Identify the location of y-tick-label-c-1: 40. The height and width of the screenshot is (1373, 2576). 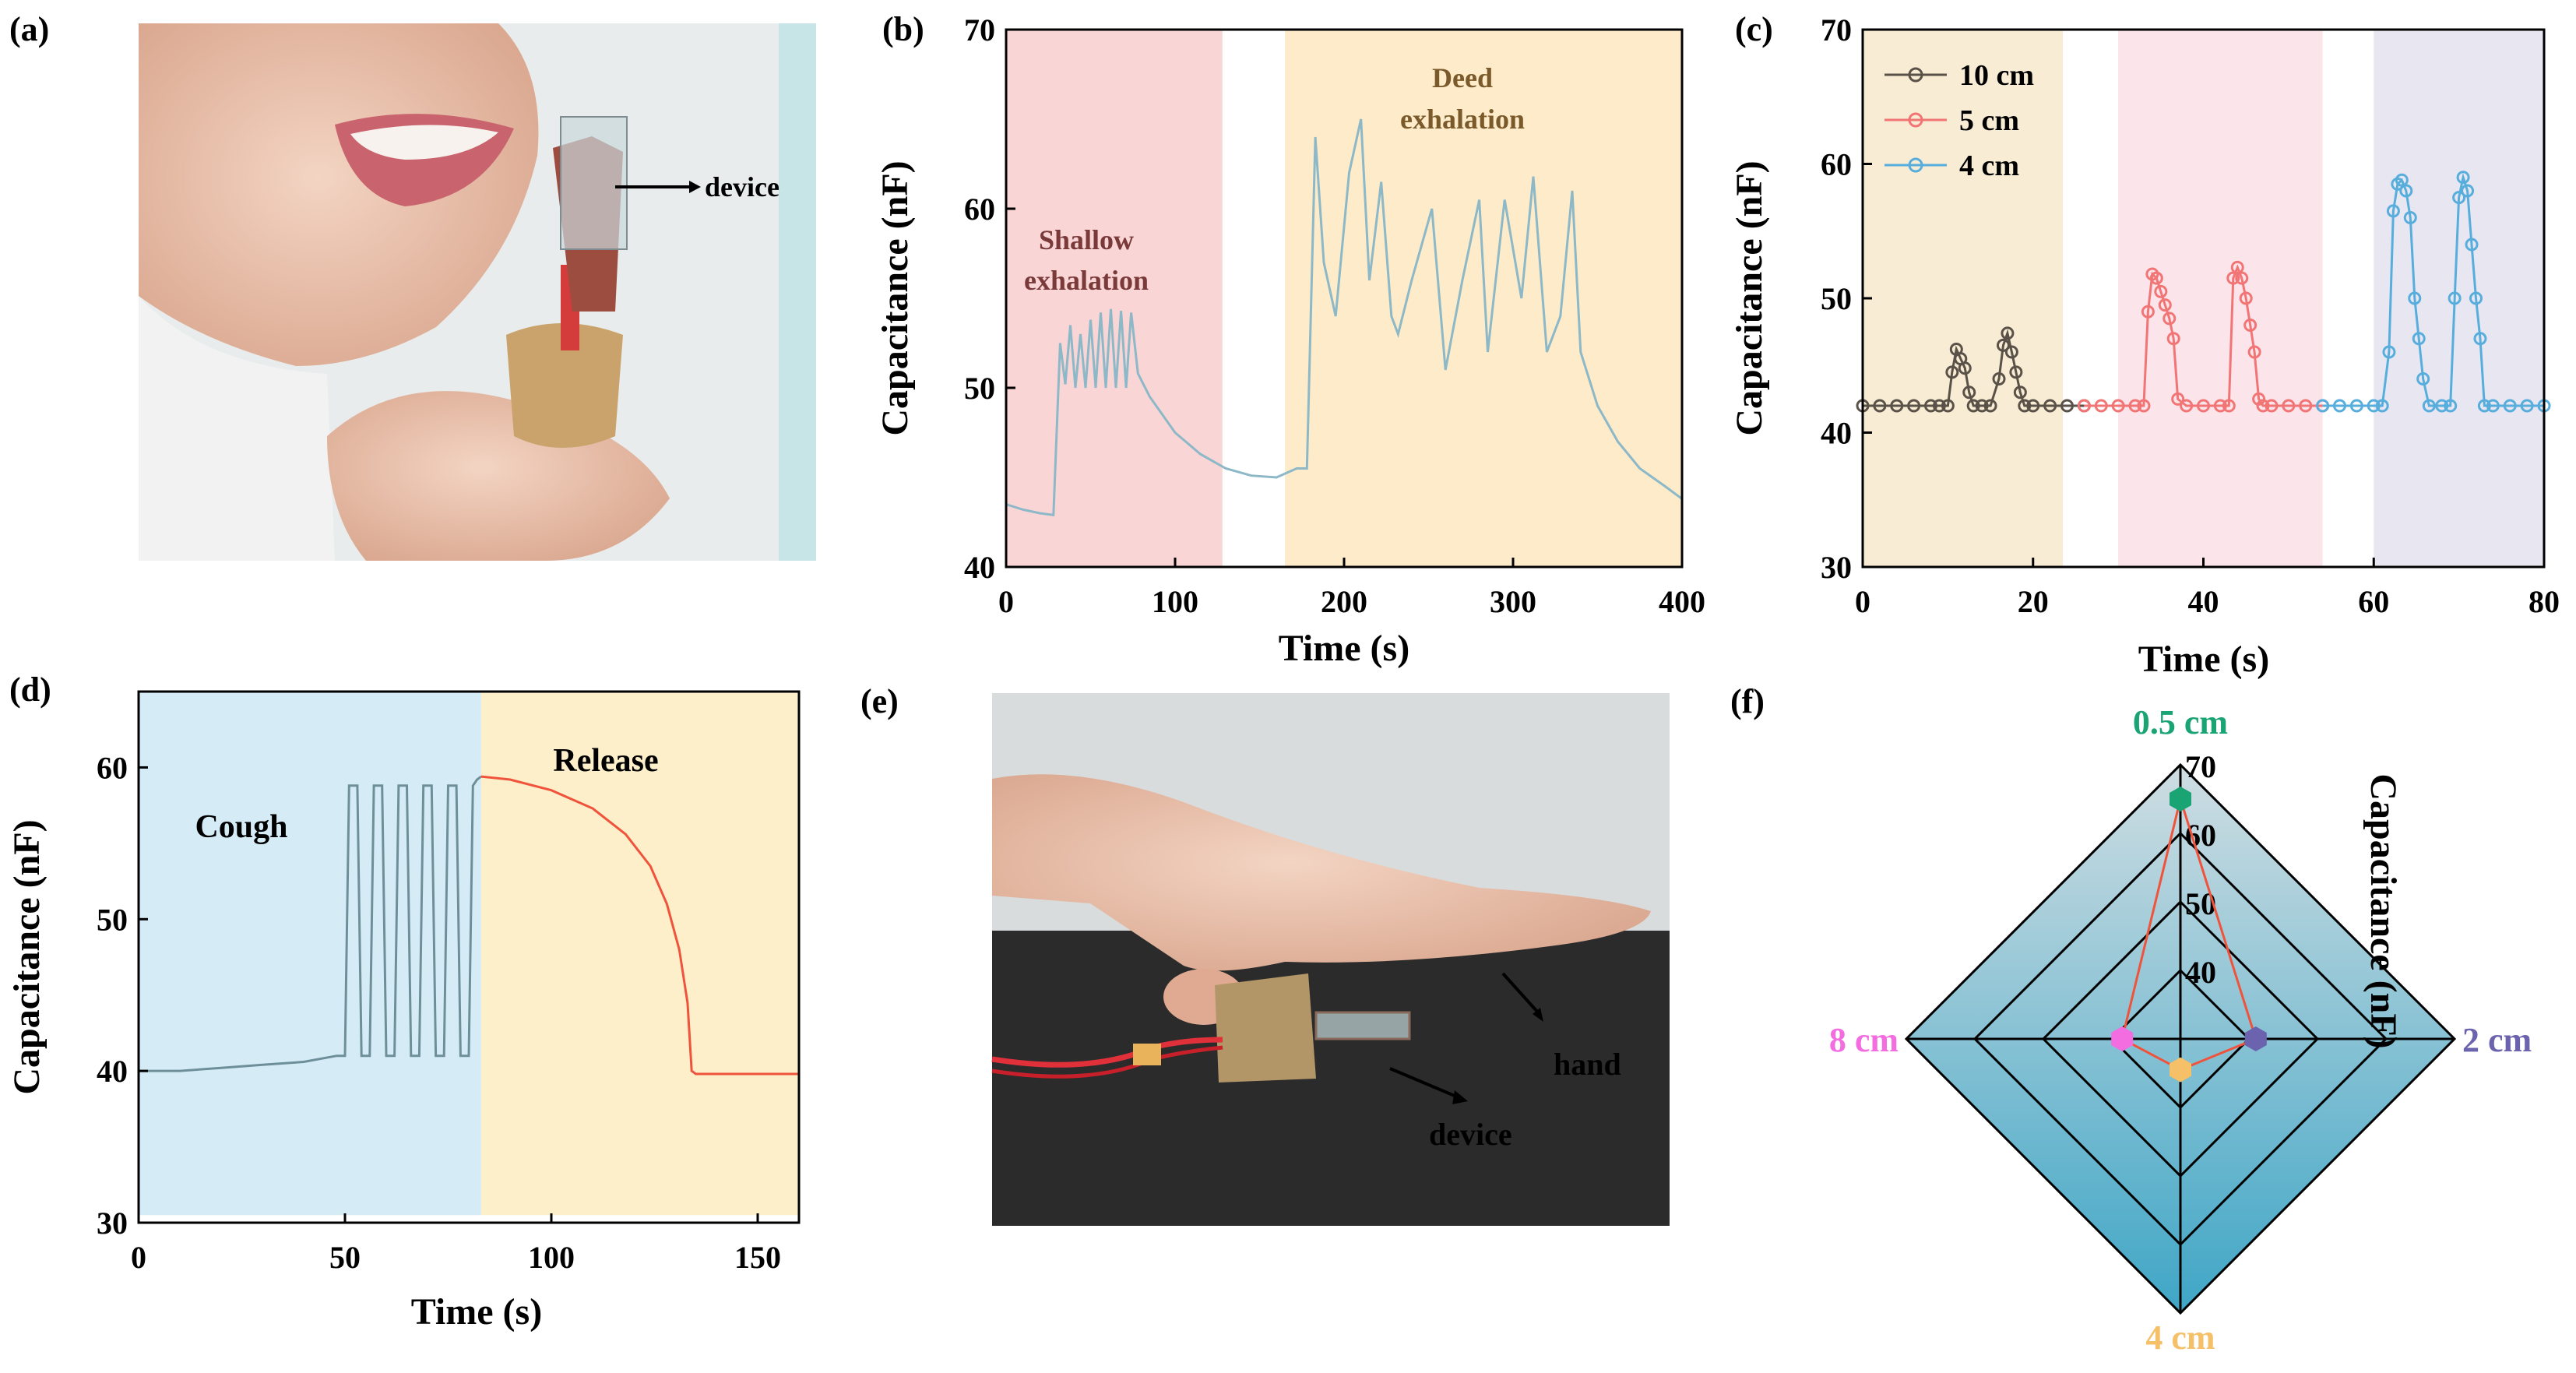
(1836, 433).